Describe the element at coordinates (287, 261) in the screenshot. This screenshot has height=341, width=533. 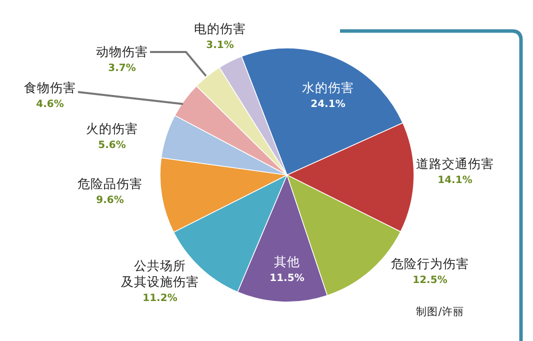
I see `slice-label: 其他` at that location.